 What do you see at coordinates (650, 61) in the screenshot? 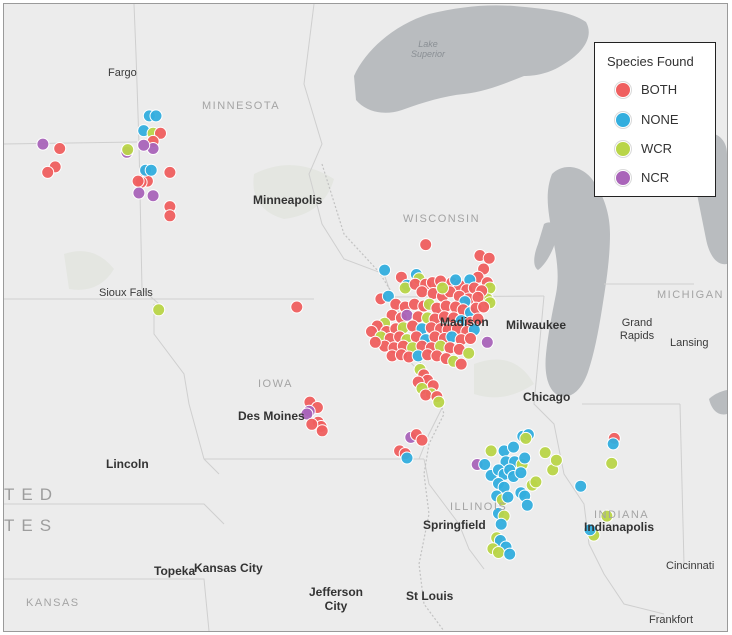
I see `legend-title: Species Found` at bounding box center [650, 61].